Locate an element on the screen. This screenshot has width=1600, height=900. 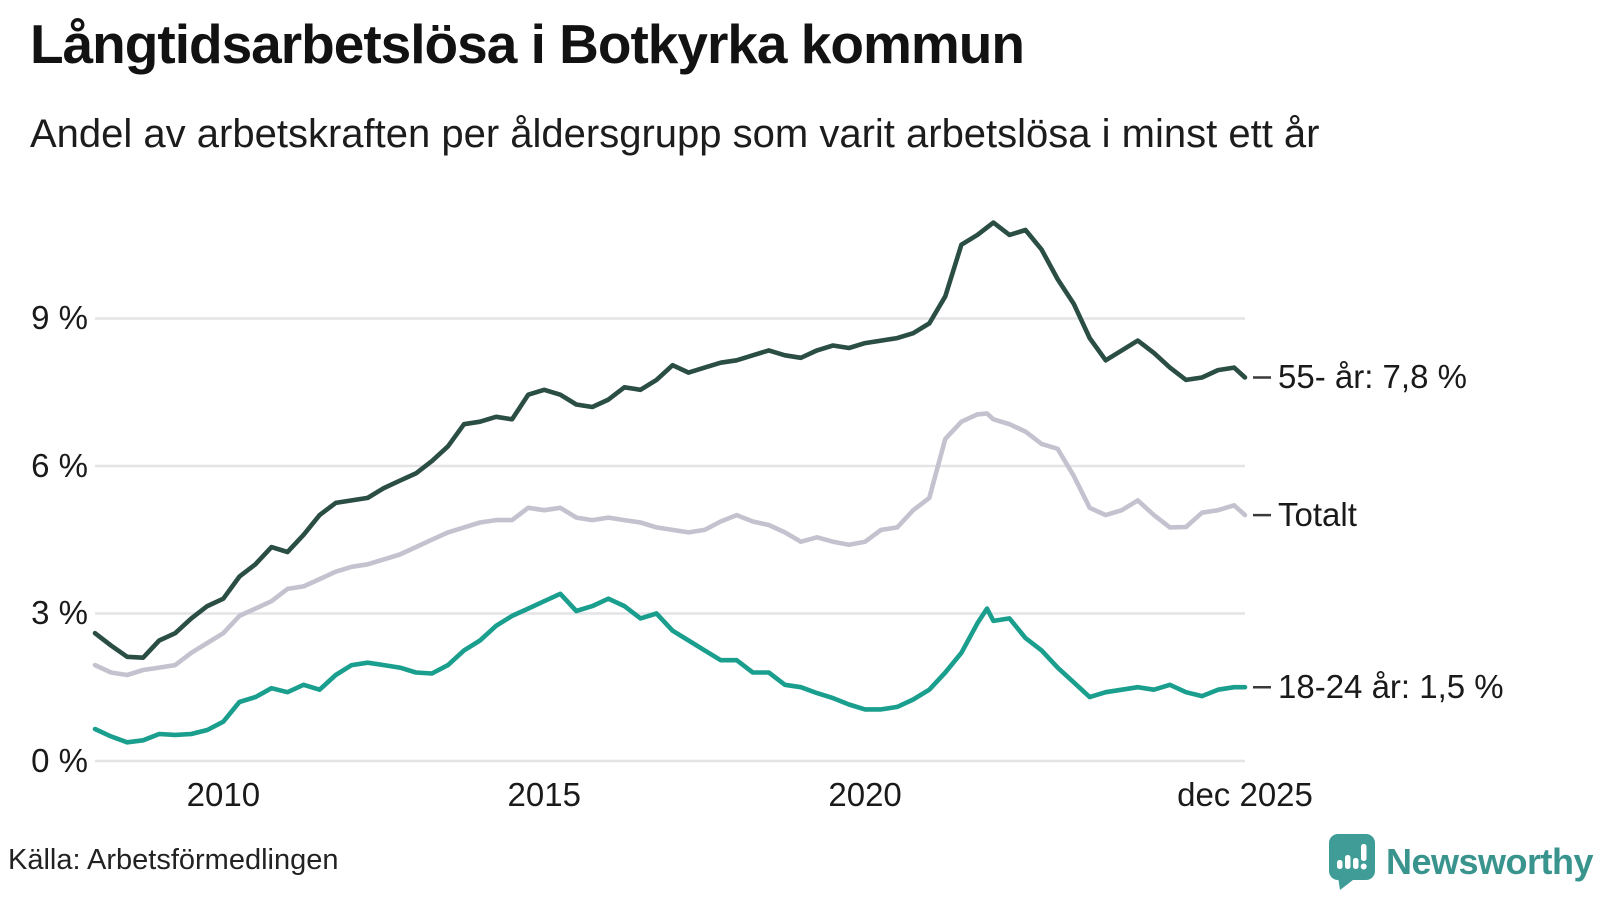
series-end-label: 55- år: 7,8 % is located at coordinates (1372, 377).